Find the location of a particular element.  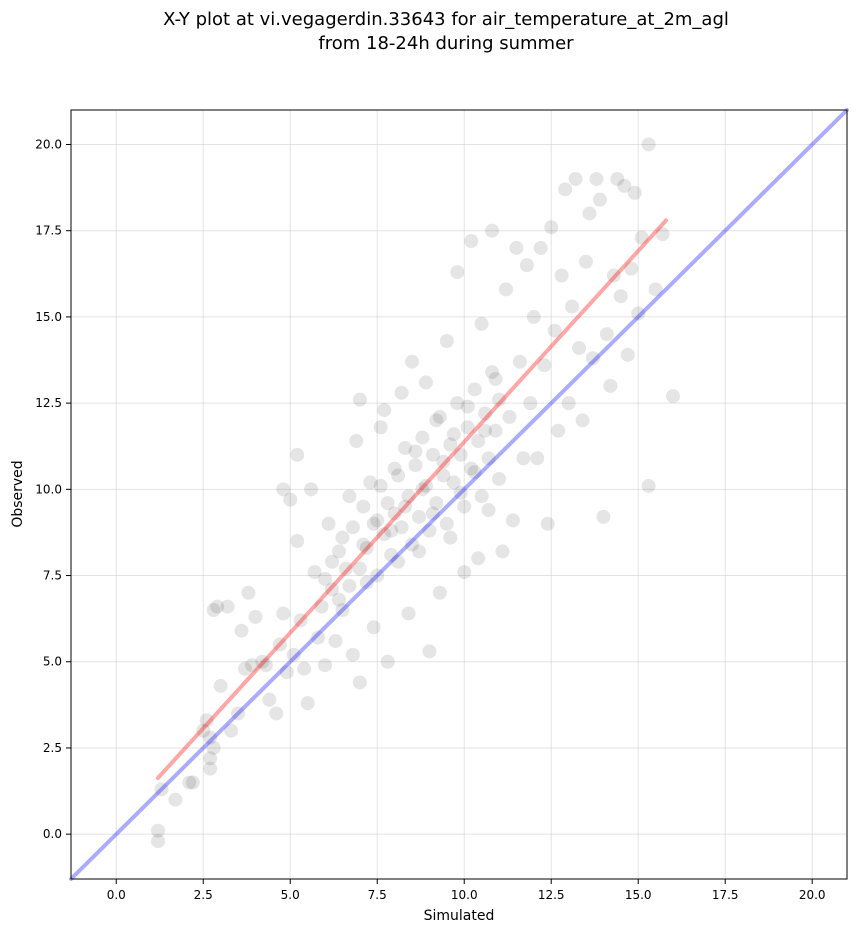

x-tick-label: 10.0 is located at coordinates (464, 895).